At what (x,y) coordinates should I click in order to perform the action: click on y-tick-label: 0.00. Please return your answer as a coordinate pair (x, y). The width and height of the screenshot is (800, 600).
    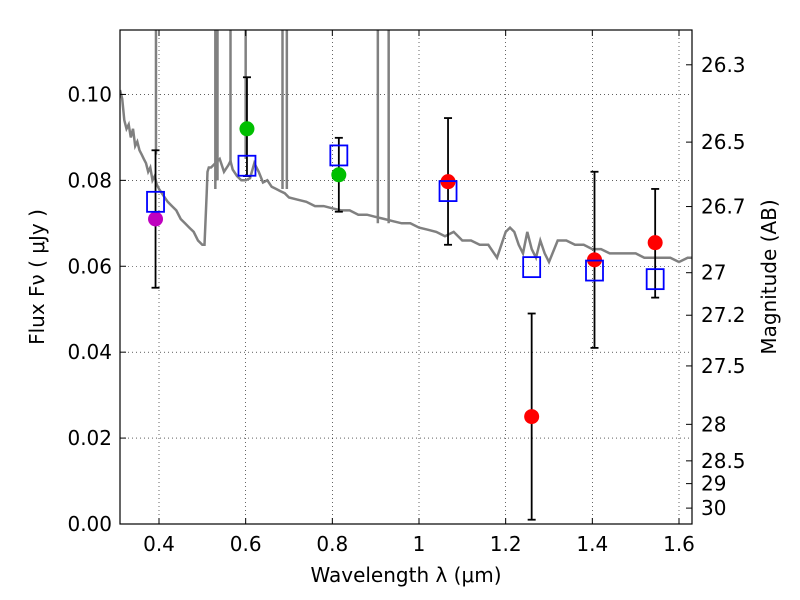
    Looking at the image, I should click on (89, 524).